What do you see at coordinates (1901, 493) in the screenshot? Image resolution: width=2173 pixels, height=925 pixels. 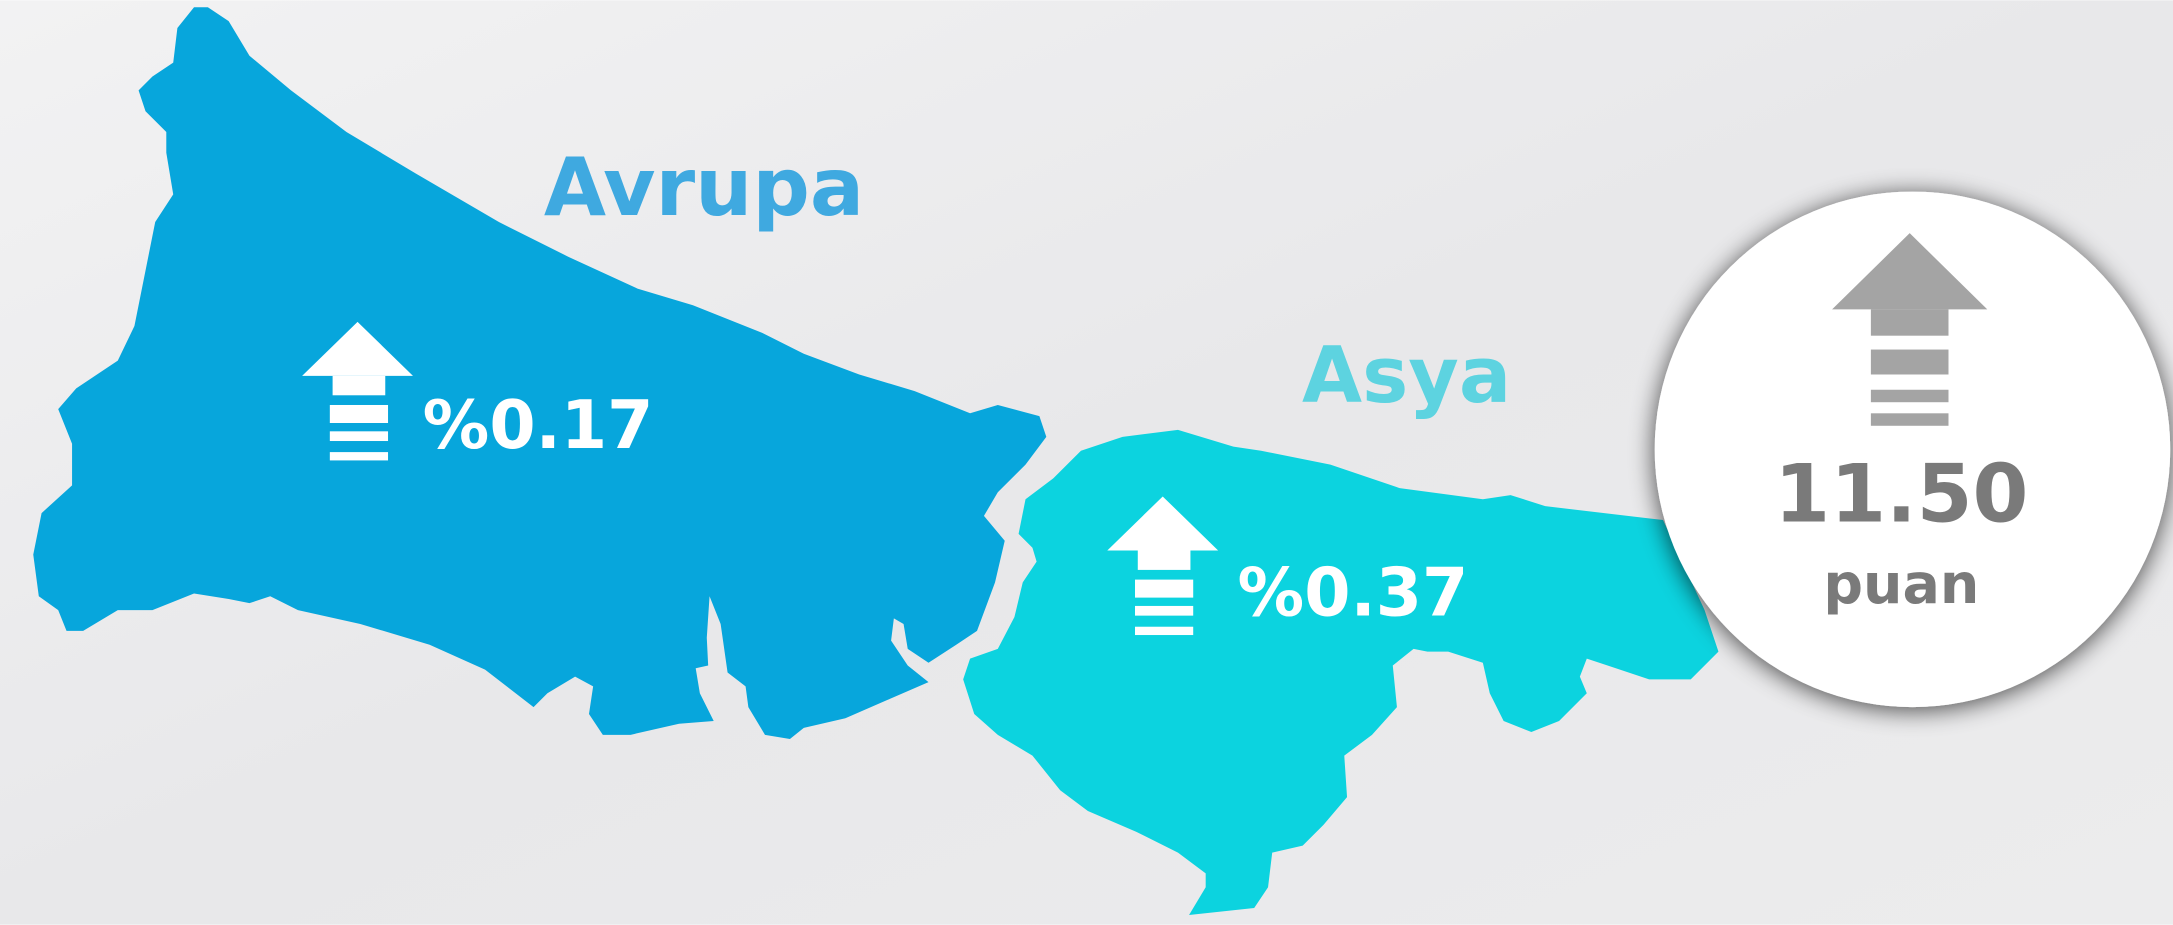 I see `score-value: 11.50` at bounding box center [1901, 493].